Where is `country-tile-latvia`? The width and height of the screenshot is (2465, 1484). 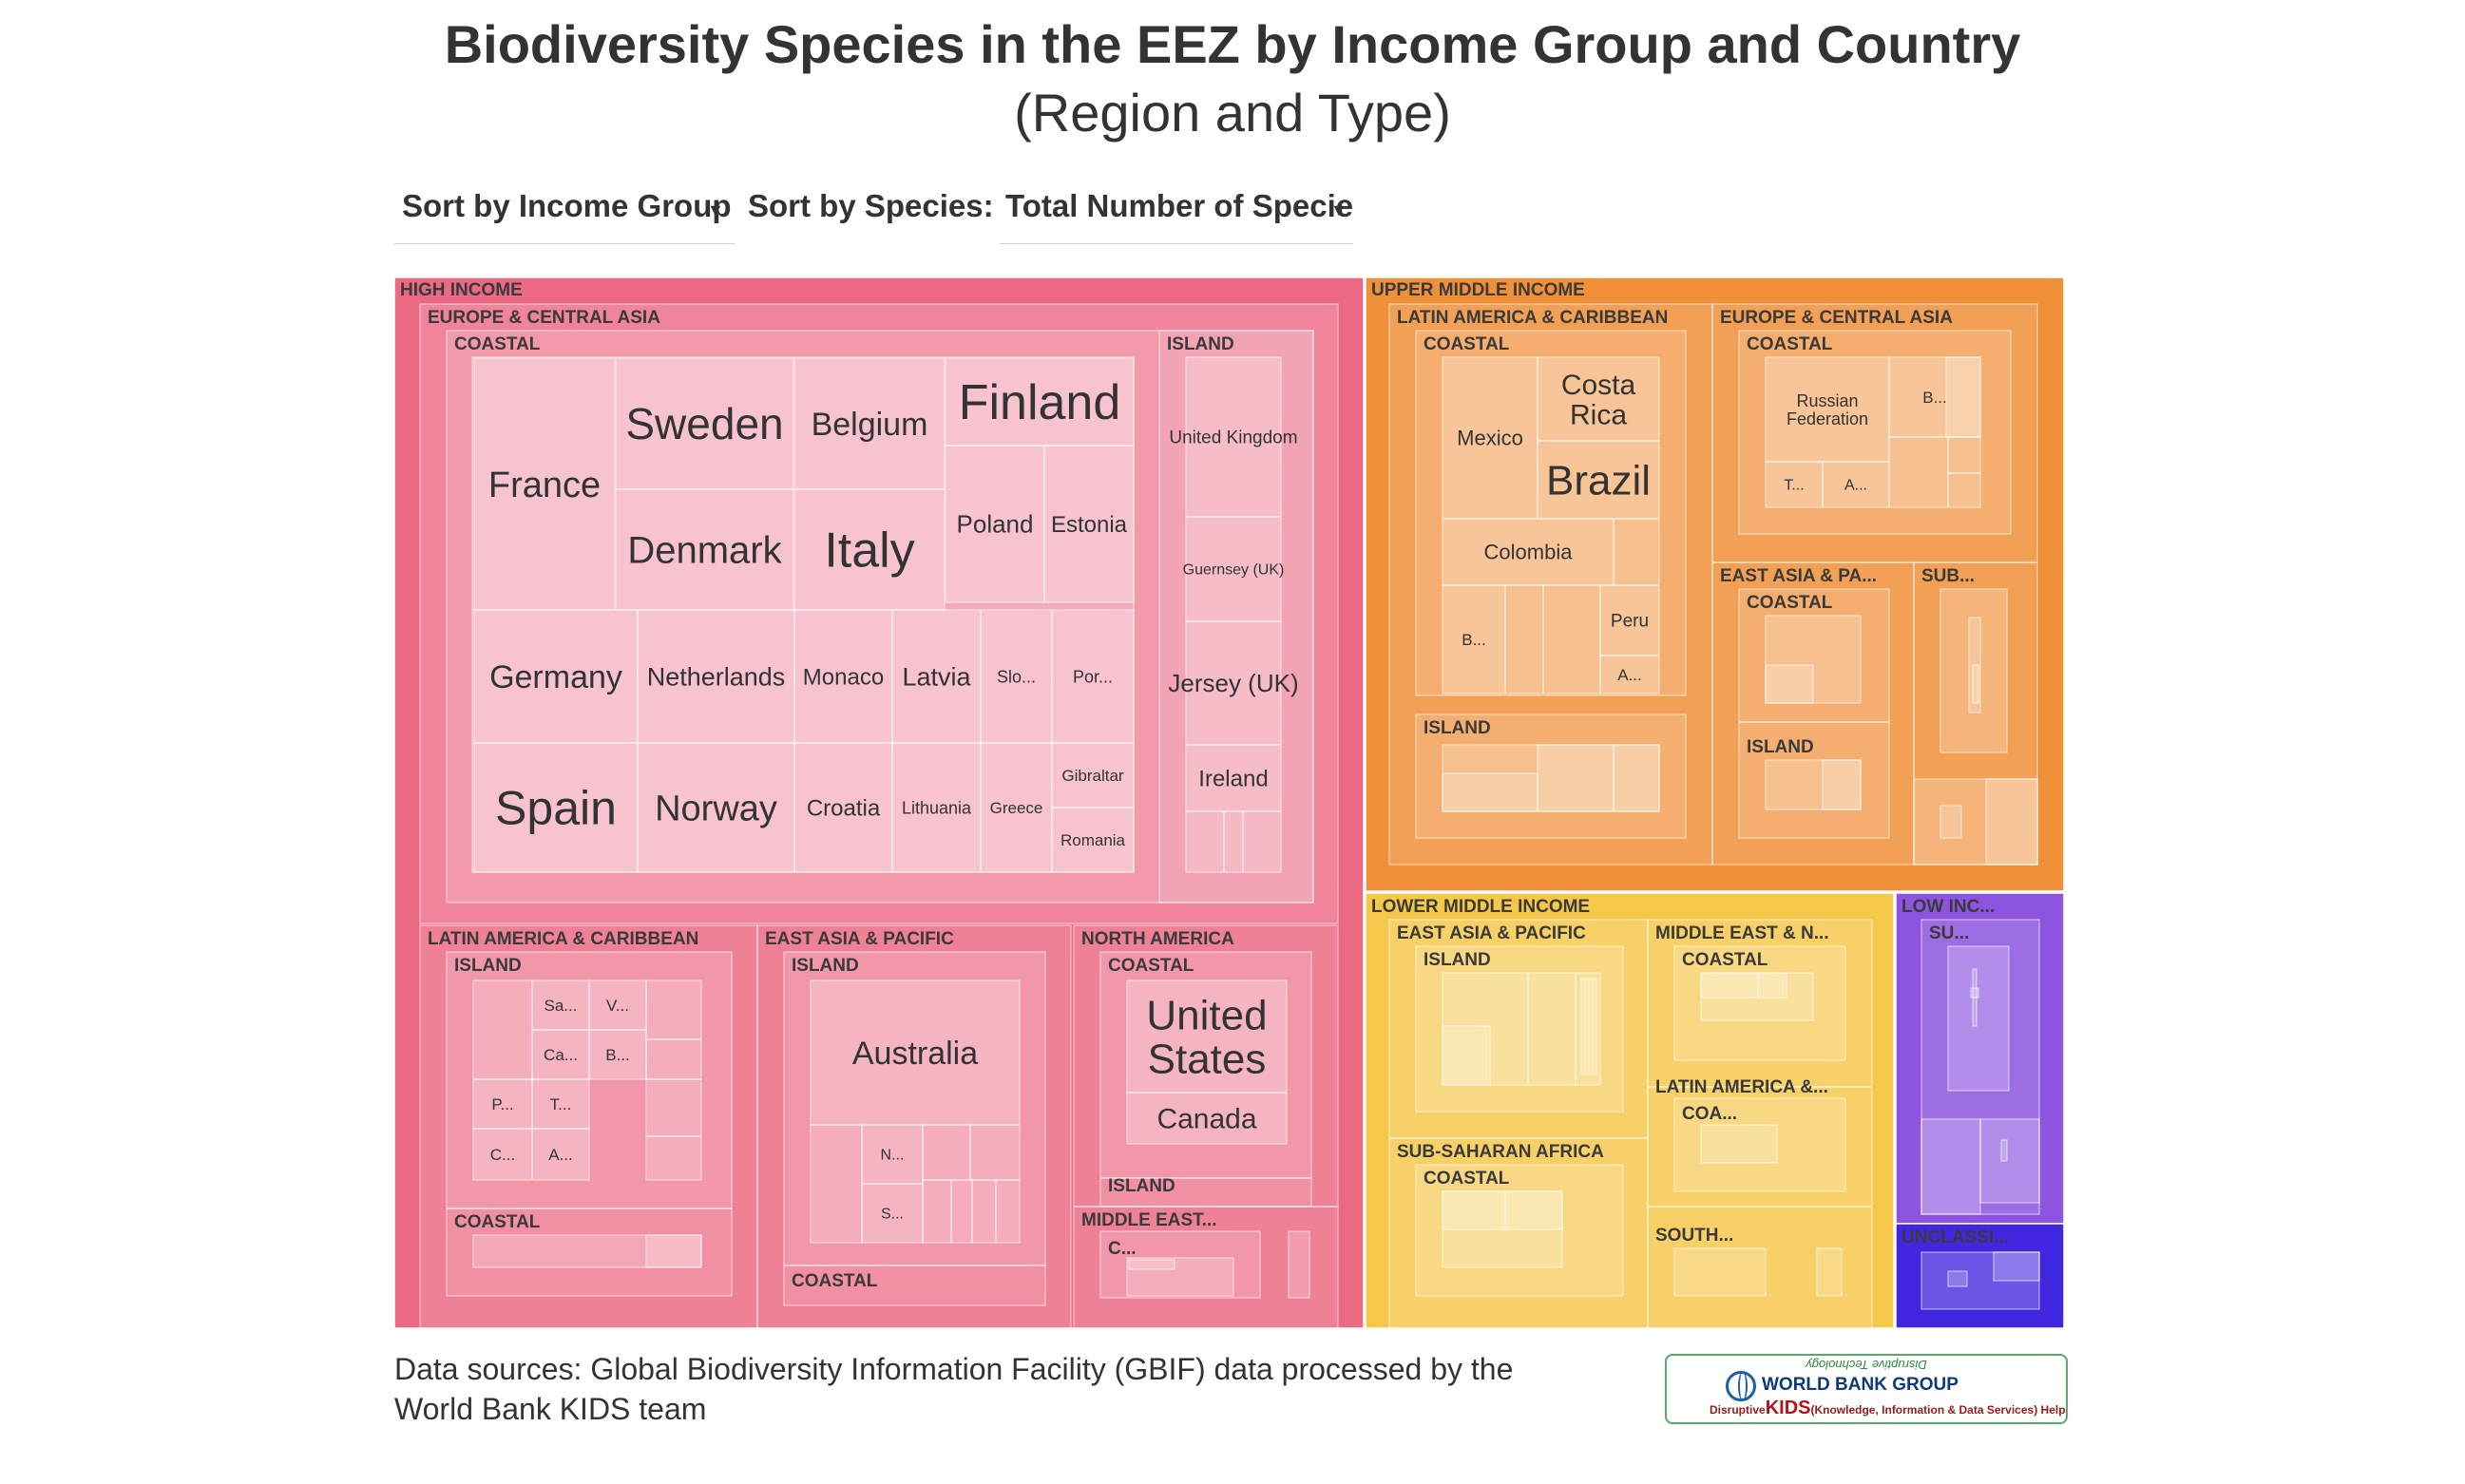
country-tile-latvia is located at coordinates (936, 676).